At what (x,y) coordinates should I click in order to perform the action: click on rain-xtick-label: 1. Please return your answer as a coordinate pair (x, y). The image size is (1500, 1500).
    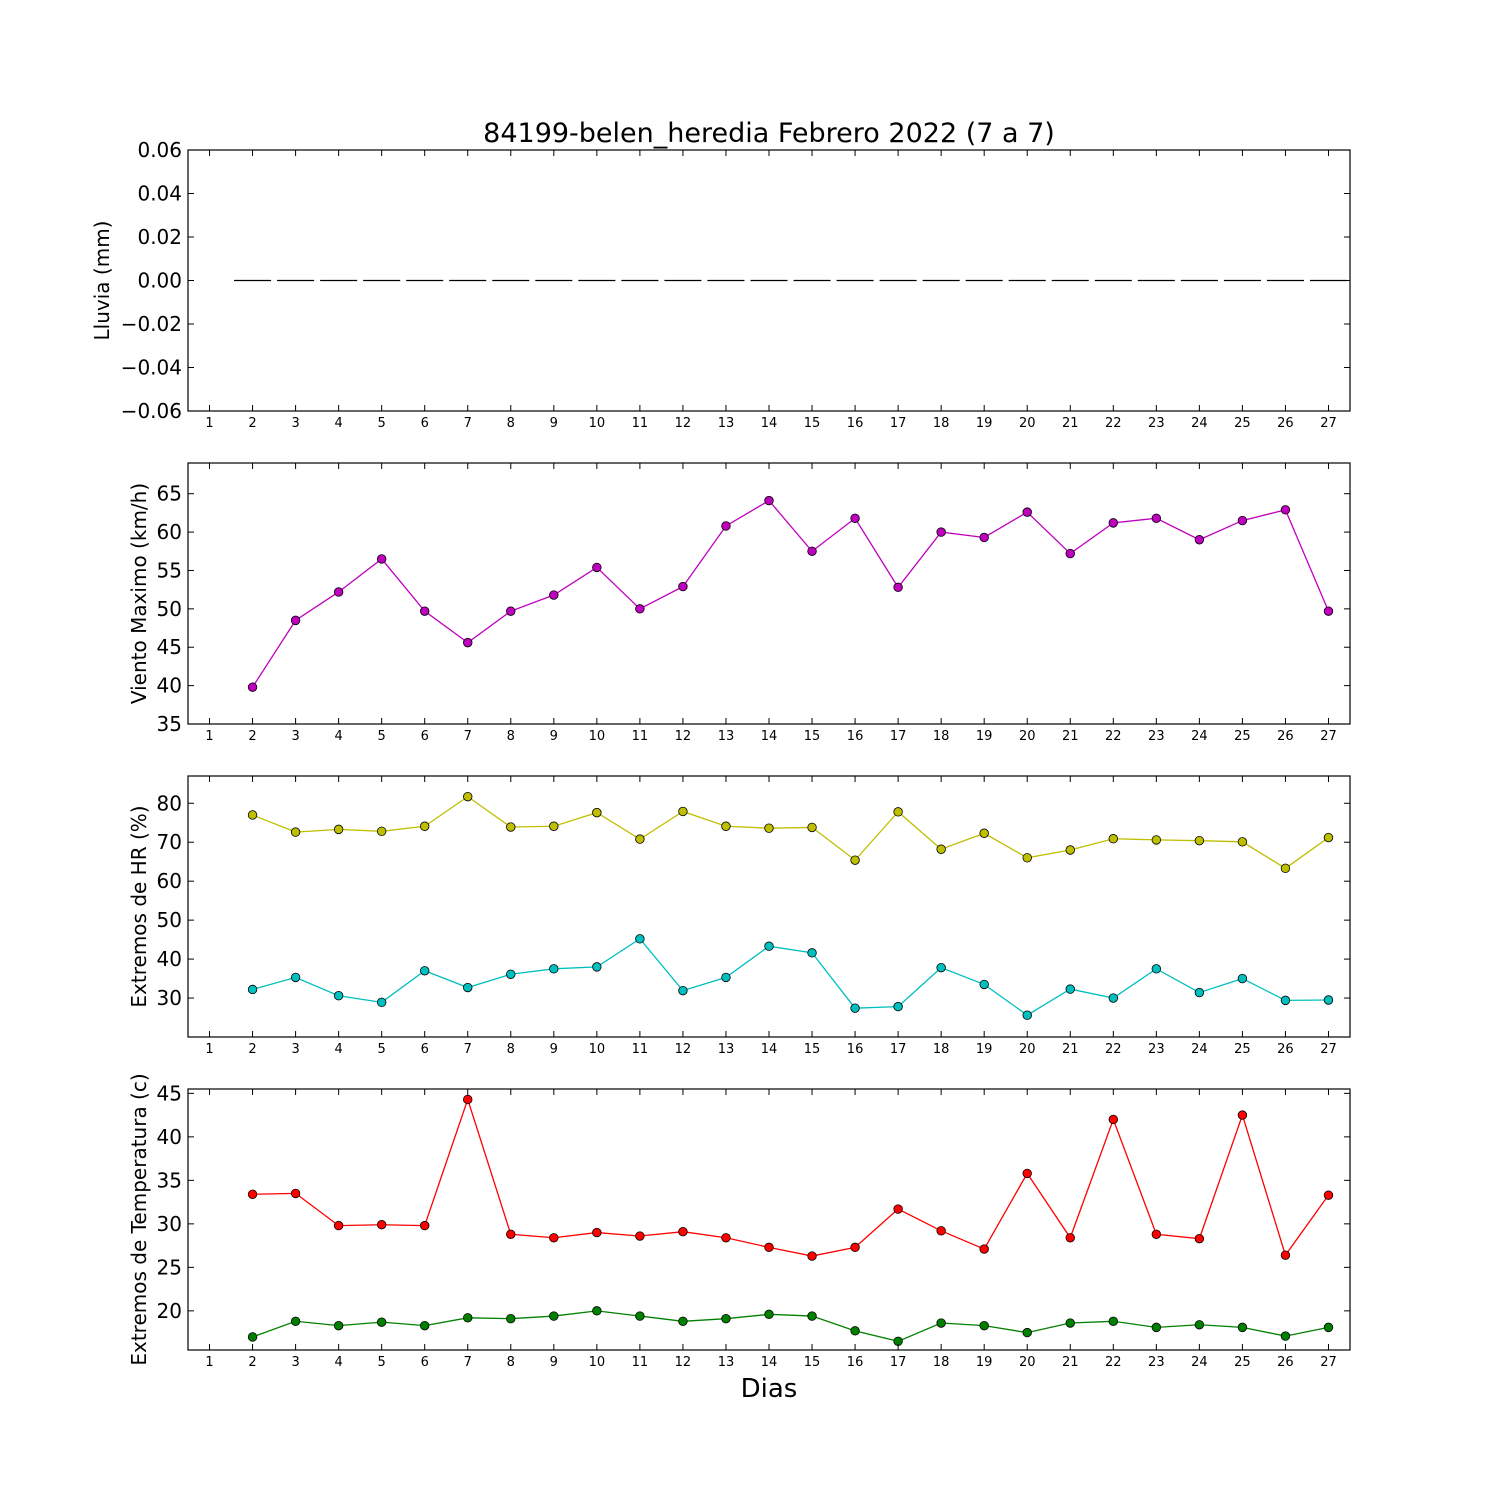
    Looking at the image, I should click on (209, 423).